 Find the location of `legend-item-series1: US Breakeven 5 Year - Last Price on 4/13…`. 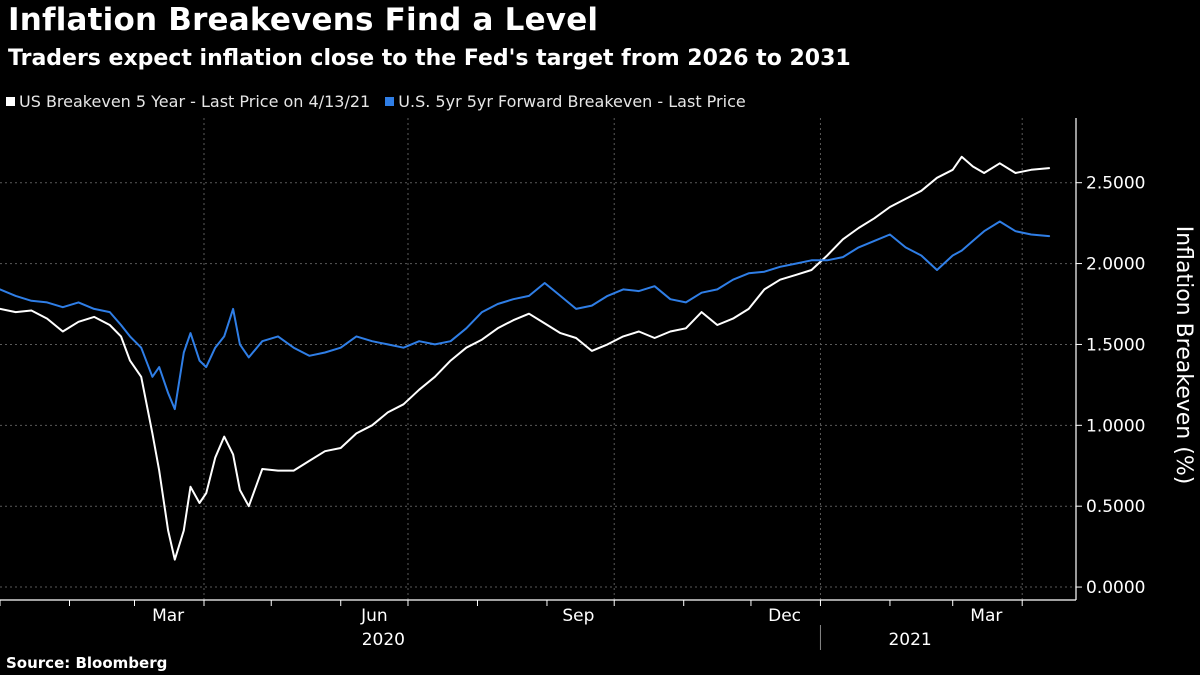

legend-item-series1: US Breakeven 5 Year - Last Price on 4/13… is located at coordinates (188, 101).